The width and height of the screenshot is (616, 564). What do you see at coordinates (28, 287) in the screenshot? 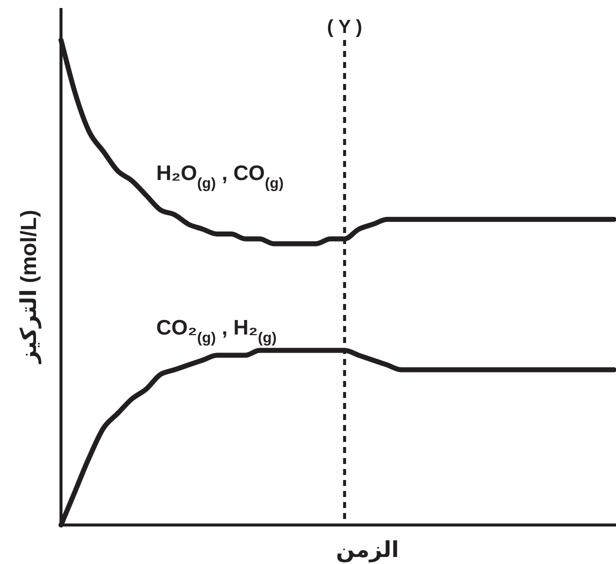
I see `ylabel: التركيز (mol/L)` at bounding box center [28, 287].